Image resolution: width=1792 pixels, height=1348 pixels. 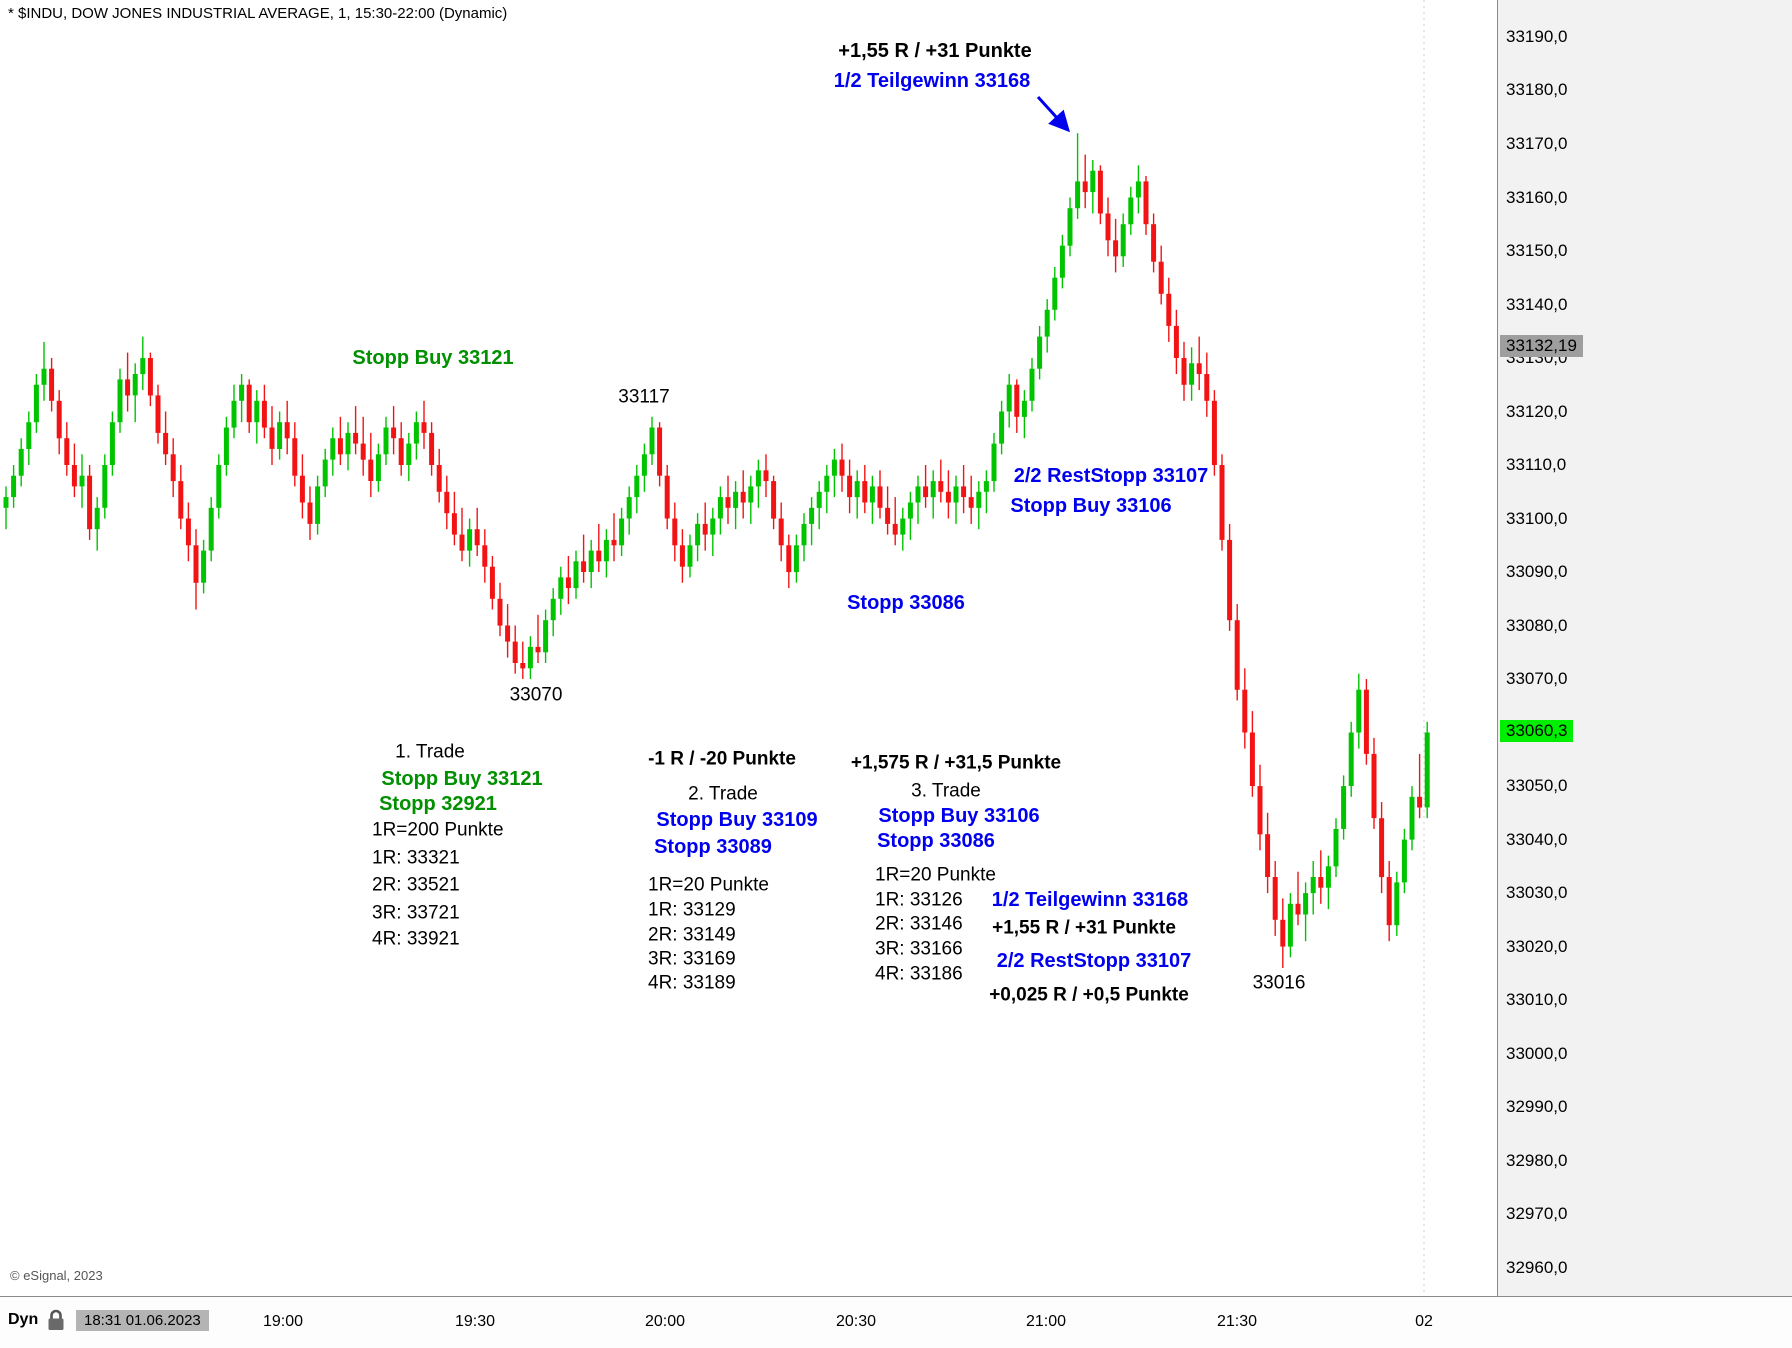 I want to click on price-axis-label: 33140,0, so click(x=1537, y=304).